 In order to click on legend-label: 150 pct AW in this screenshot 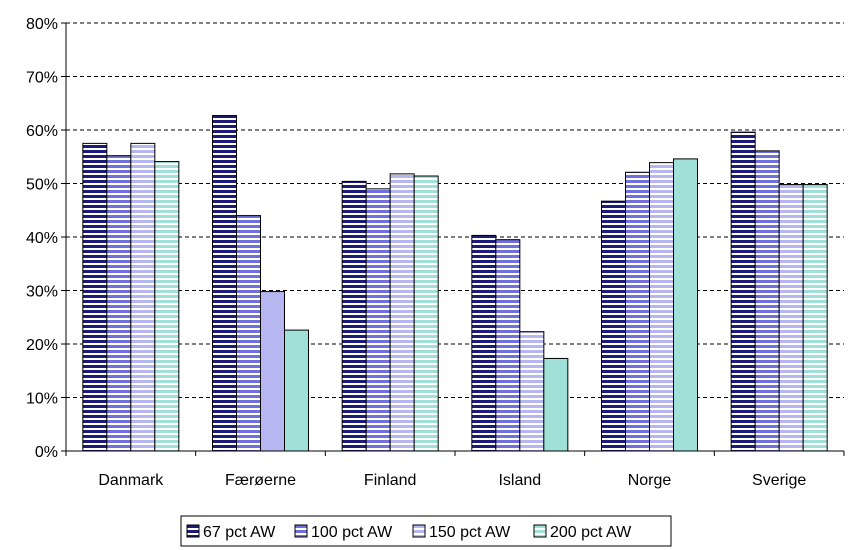, I will do `click(470, 532)`.